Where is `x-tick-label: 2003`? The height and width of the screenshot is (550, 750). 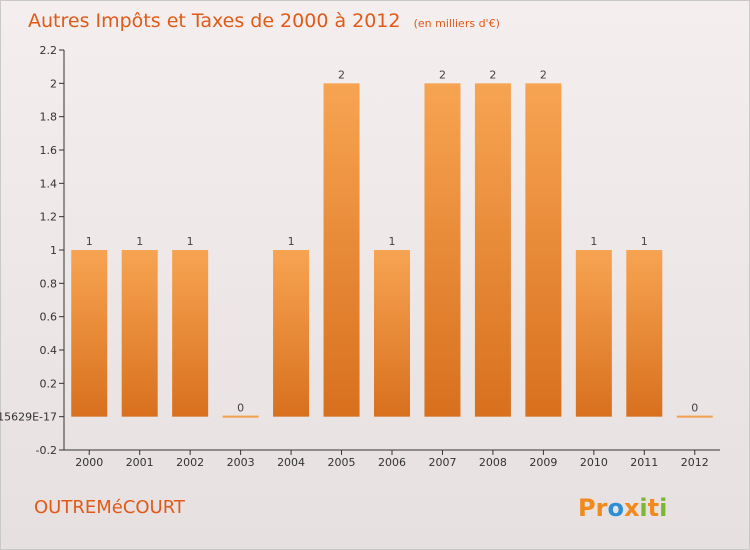 x-tick-label: 2003 is located at coordinates (241, 462).